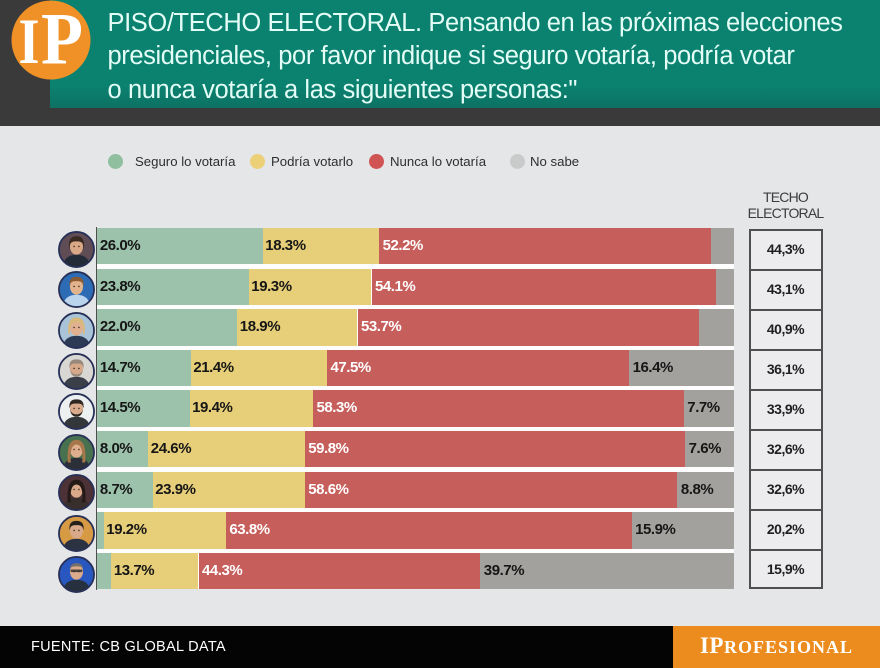 This screenshot has width=880, height=668. What do you see at coordinates (62, 39) in the screenshot?
I see `svg-text: P` at bounding box center [62, 39].